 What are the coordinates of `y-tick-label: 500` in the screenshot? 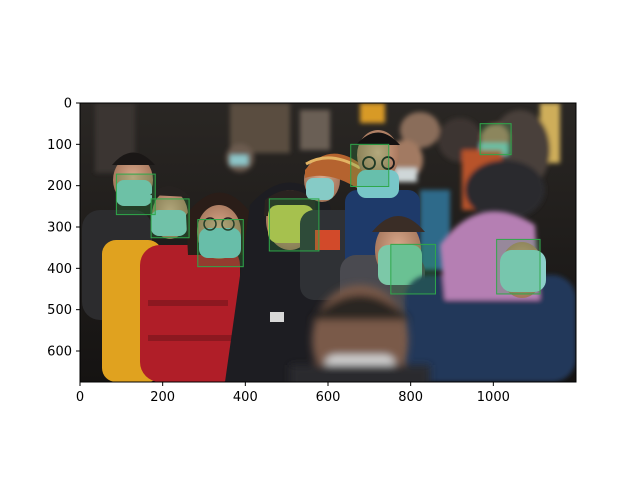 It's located at (59, 310).